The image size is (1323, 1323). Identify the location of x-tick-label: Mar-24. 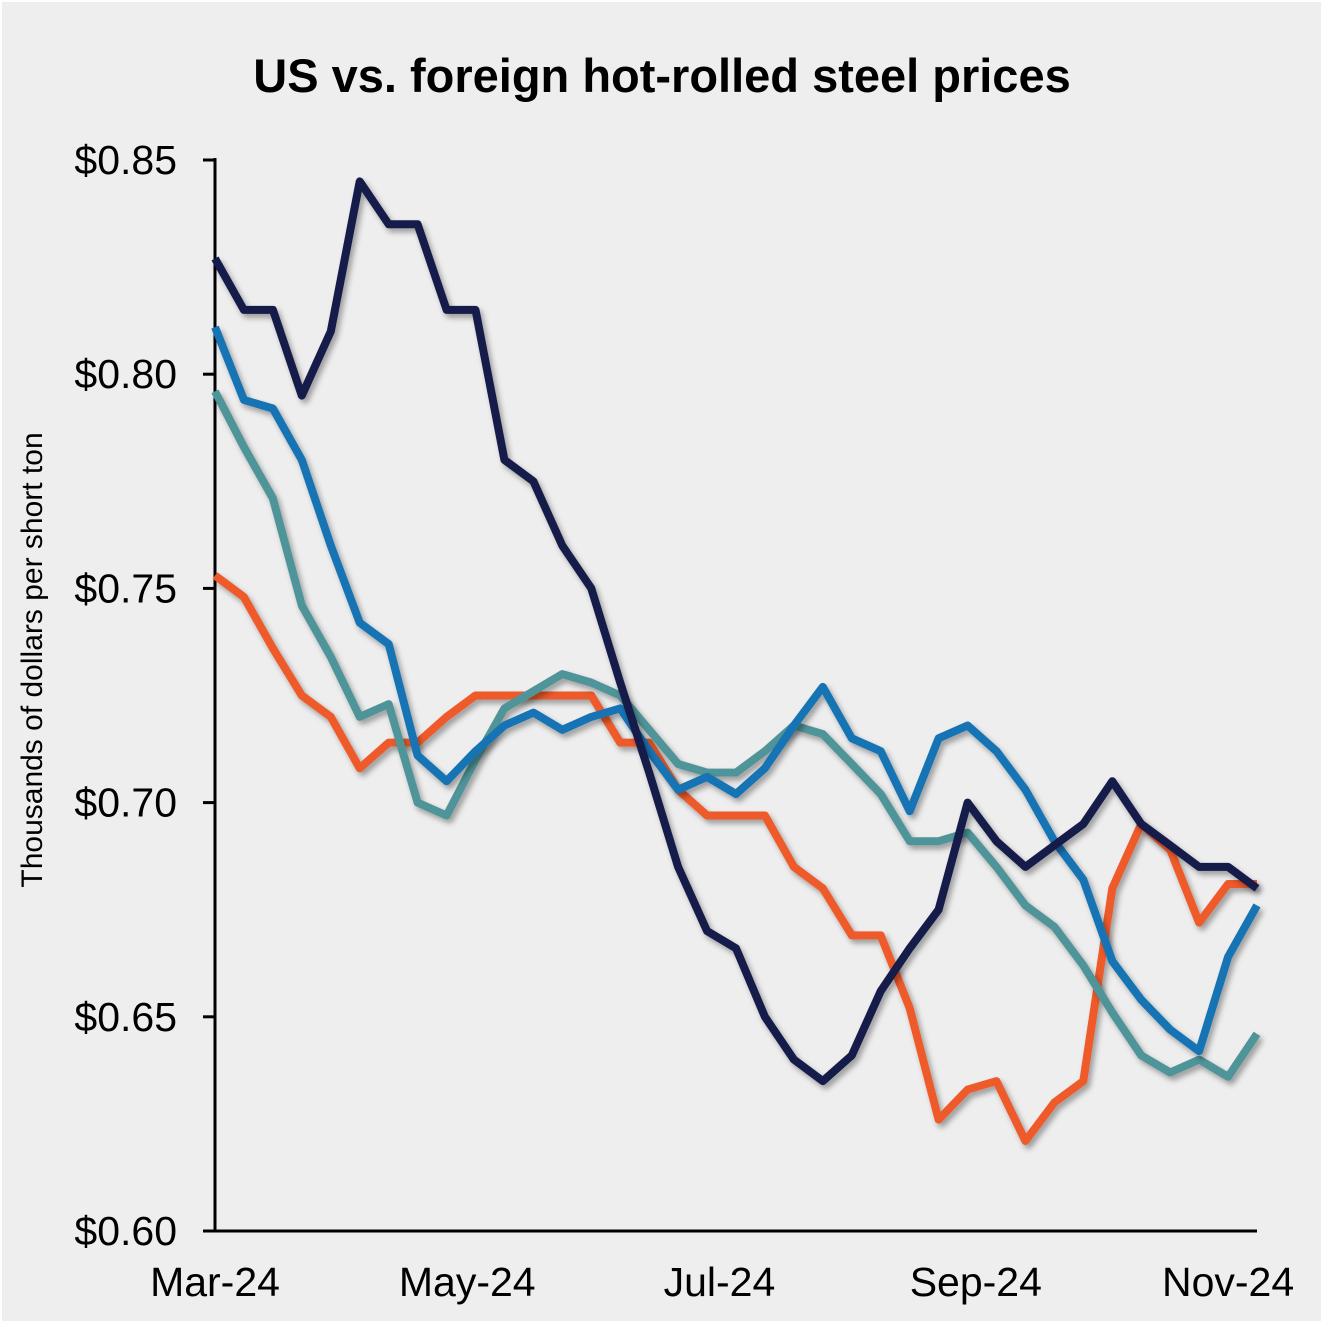
(215, 1282).